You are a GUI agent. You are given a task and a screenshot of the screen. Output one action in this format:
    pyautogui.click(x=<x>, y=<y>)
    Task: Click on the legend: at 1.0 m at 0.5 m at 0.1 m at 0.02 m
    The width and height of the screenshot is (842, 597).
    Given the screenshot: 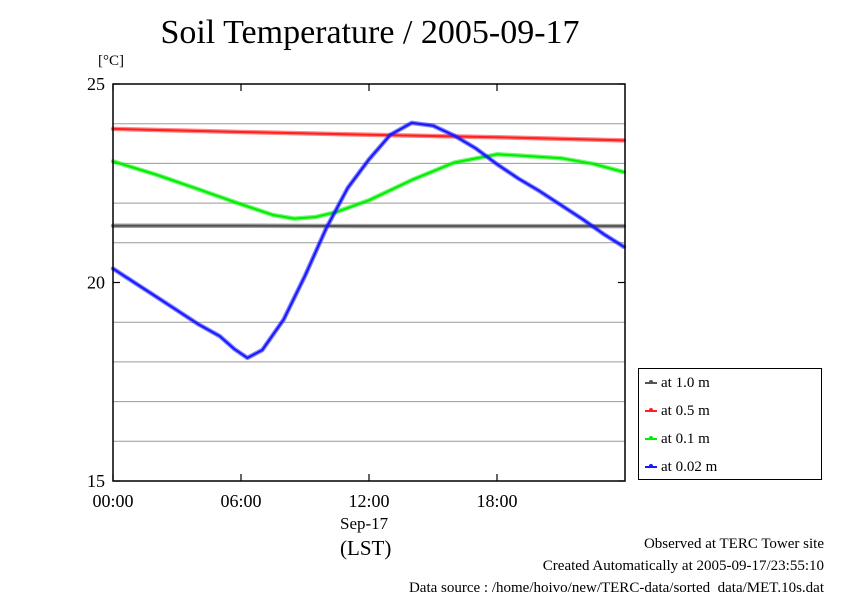 What is the action you would take?
    pyautogui.click(x=730, y=424)
    